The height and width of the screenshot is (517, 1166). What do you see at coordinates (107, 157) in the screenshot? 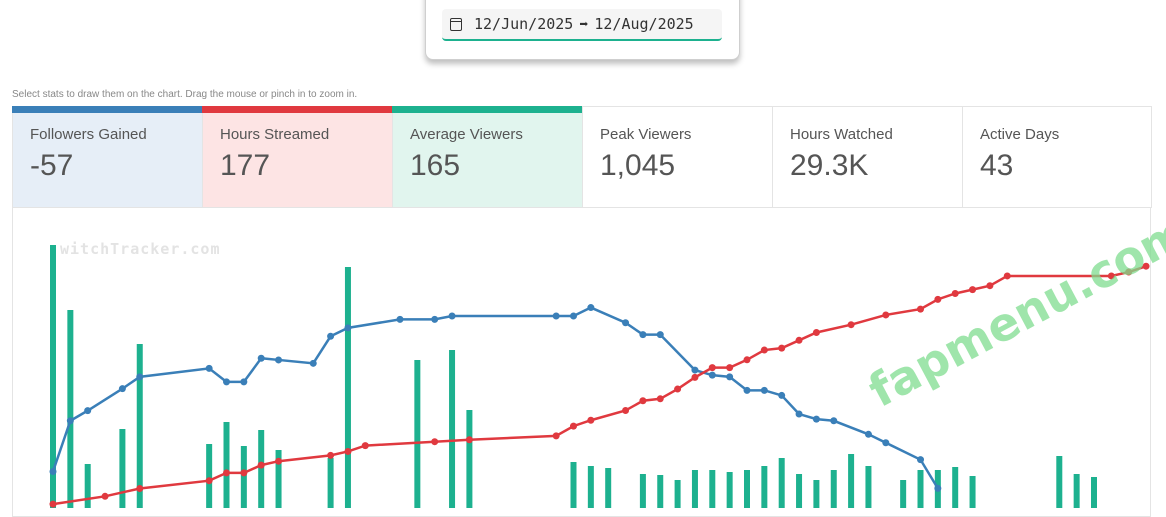
I see `stat-card-followers-gained: Followers Gained -57` at bounding box center [107, 157].